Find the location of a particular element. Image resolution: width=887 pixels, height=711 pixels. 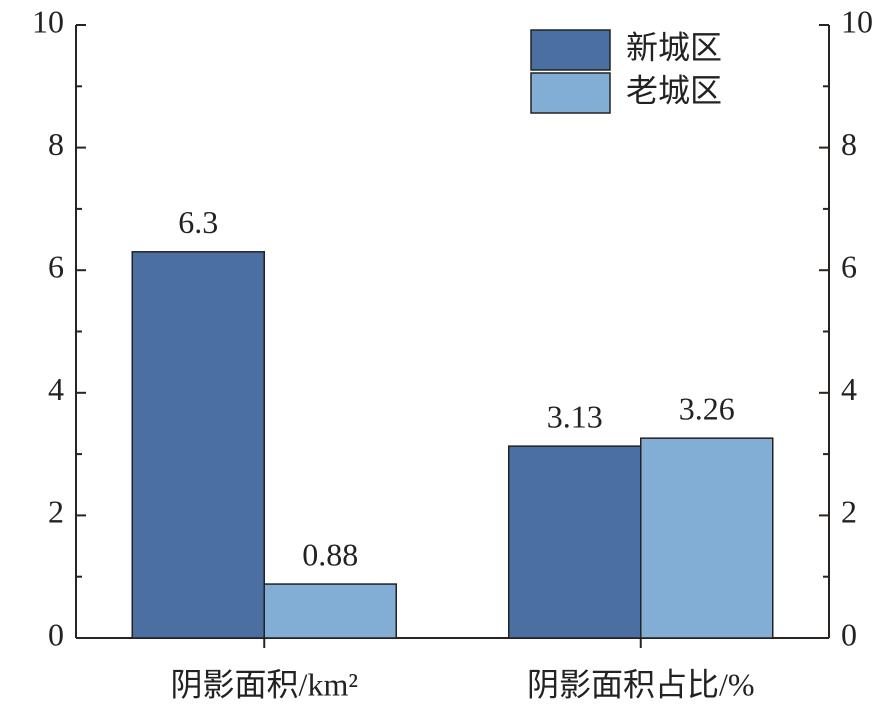

legend-label: 老城区 is located at coordinates (674, 90).